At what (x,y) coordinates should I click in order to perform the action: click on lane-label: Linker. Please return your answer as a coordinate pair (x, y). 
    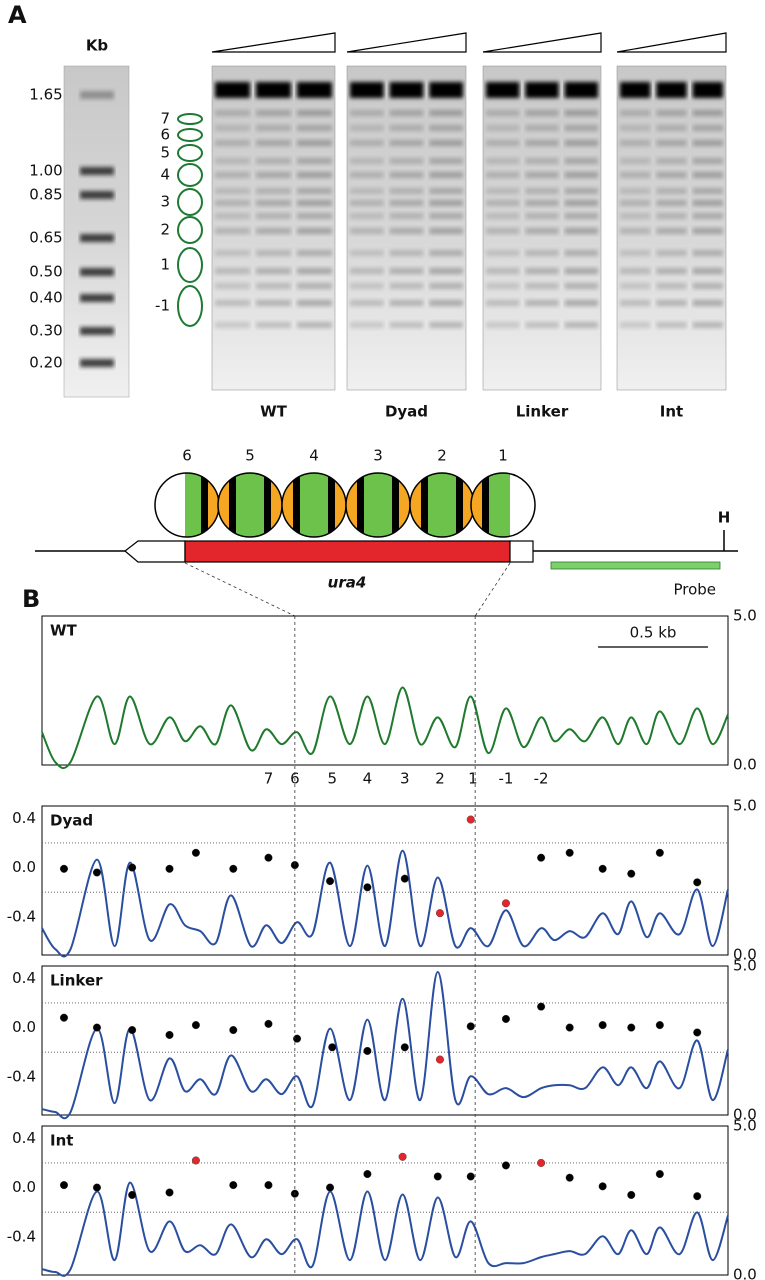
    Looking at the image, I should click on (542, 412).